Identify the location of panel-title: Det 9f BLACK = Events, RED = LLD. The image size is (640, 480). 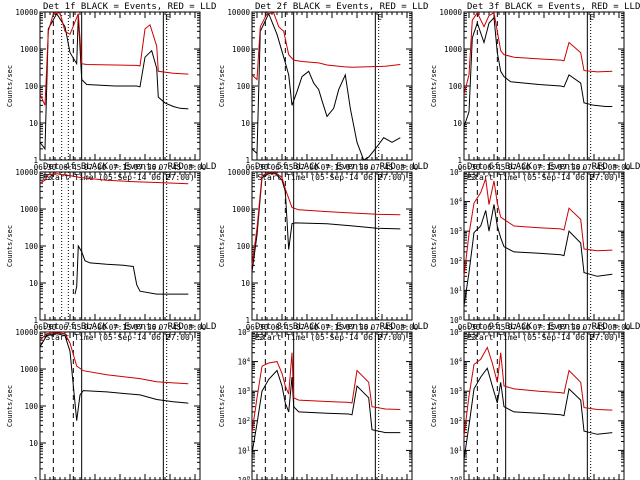
(553, 327).